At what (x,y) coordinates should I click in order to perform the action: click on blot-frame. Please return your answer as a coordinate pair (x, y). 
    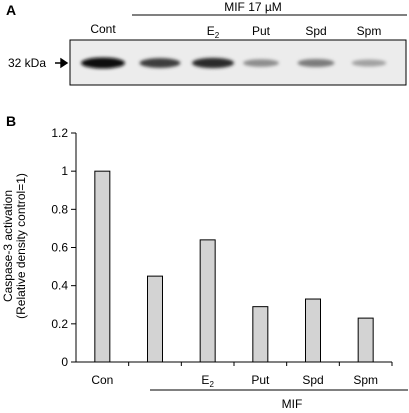
    Looking at the image, I should click on (238, 62).